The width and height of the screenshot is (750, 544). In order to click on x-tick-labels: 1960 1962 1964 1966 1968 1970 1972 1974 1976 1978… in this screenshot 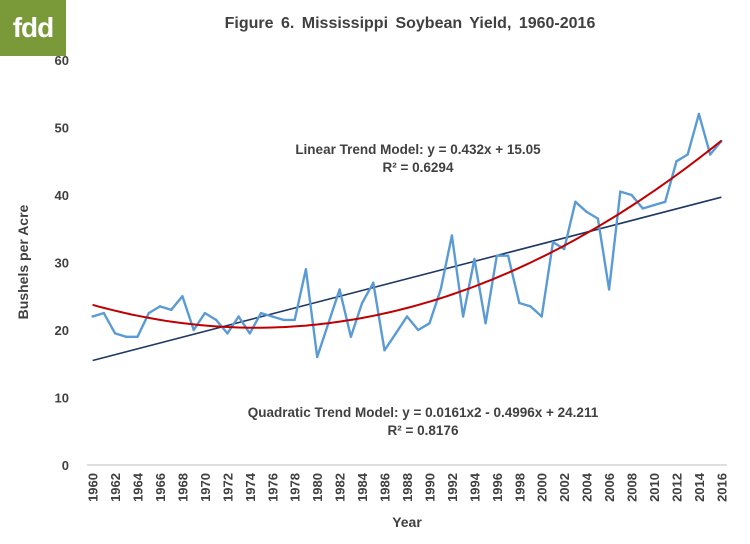, I will do `click(408, 487)`.